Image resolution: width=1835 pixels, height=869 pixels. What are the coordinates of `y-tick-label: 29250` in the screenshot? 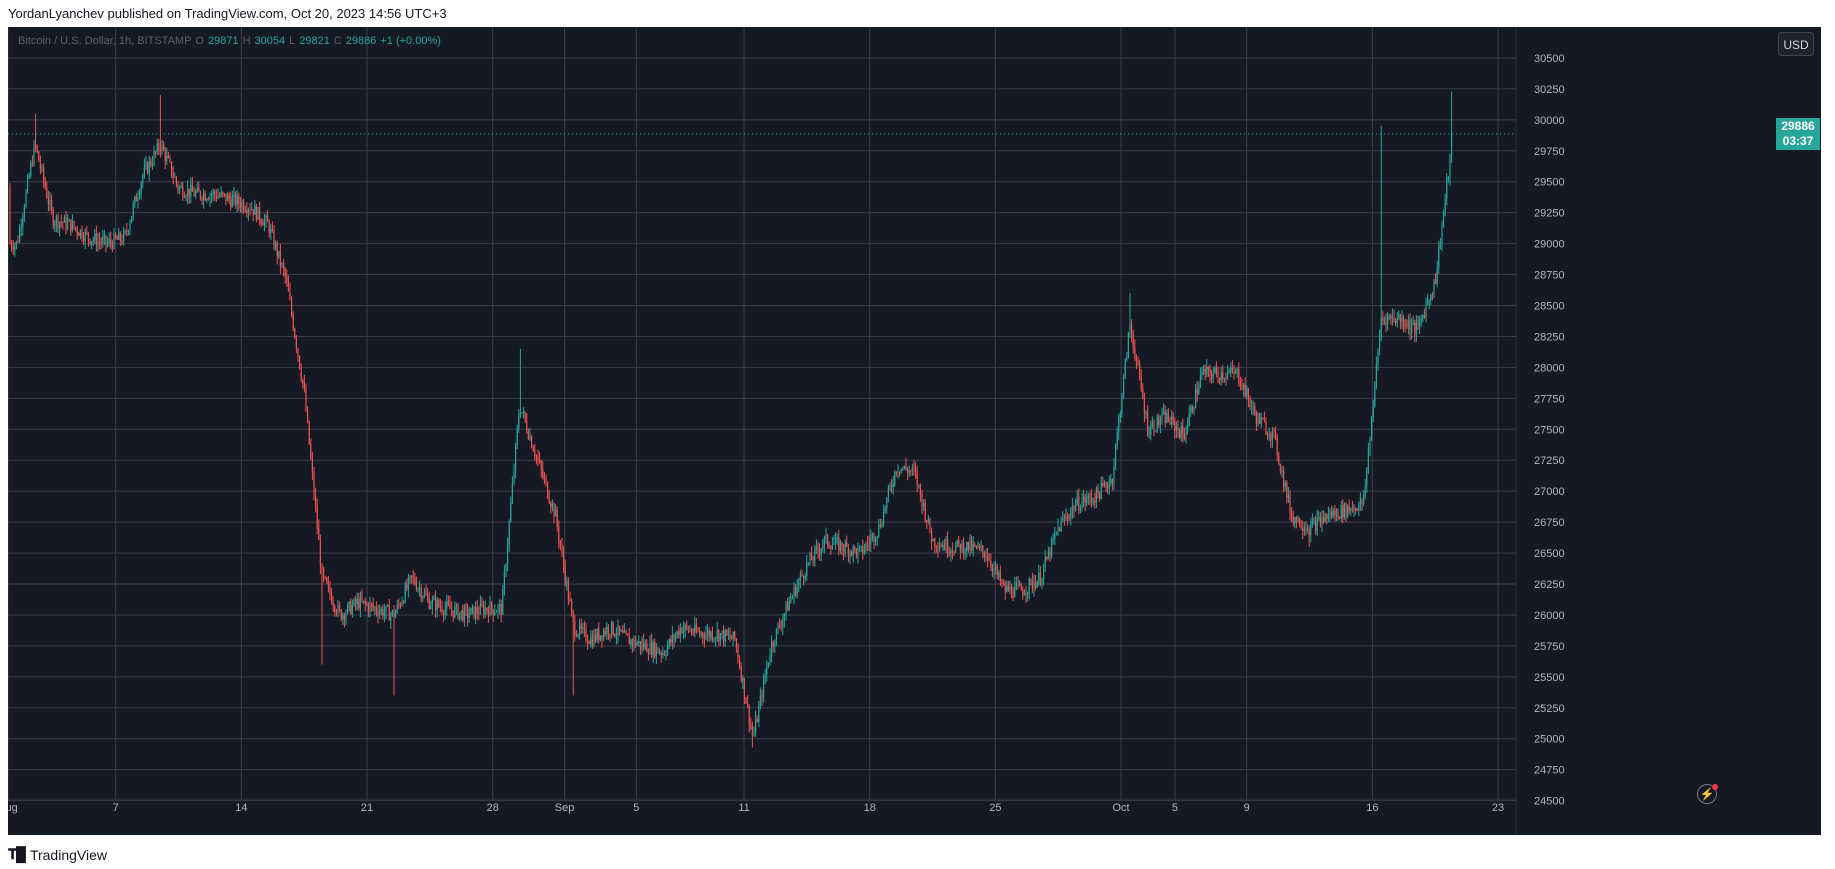 It's located at (1549, 214).